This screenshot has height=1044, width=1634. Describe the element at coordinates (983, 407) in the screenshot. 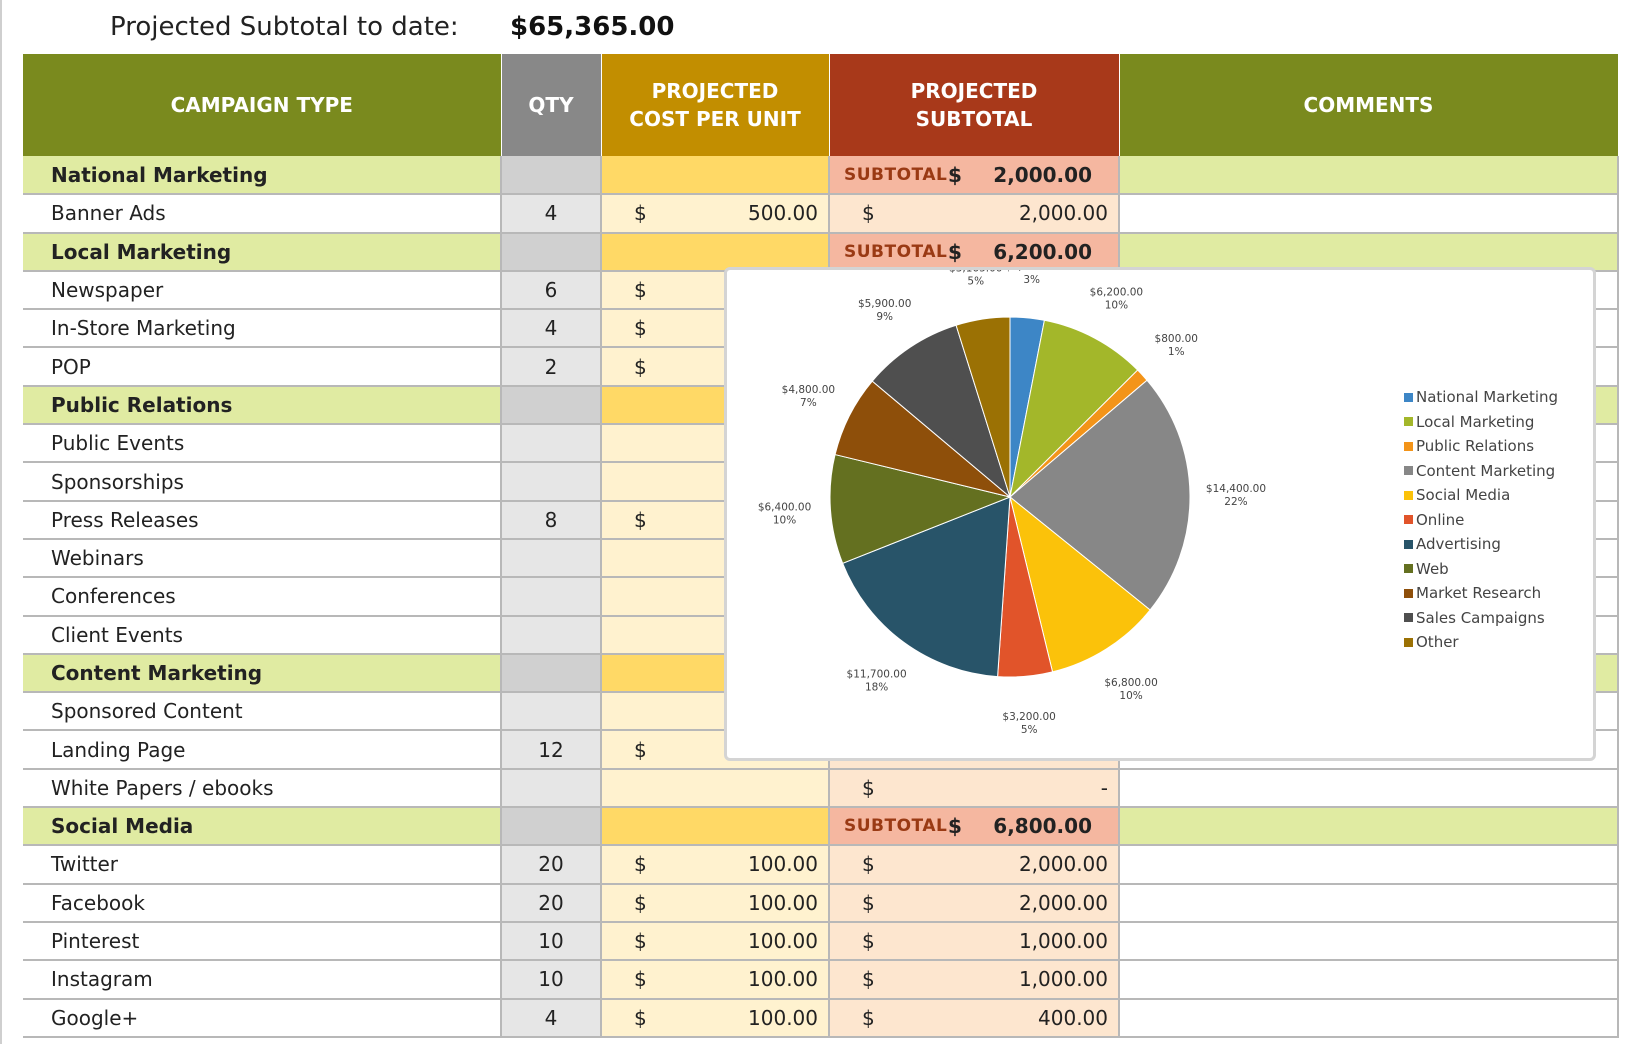

I see `pie-slice-other` at that location.